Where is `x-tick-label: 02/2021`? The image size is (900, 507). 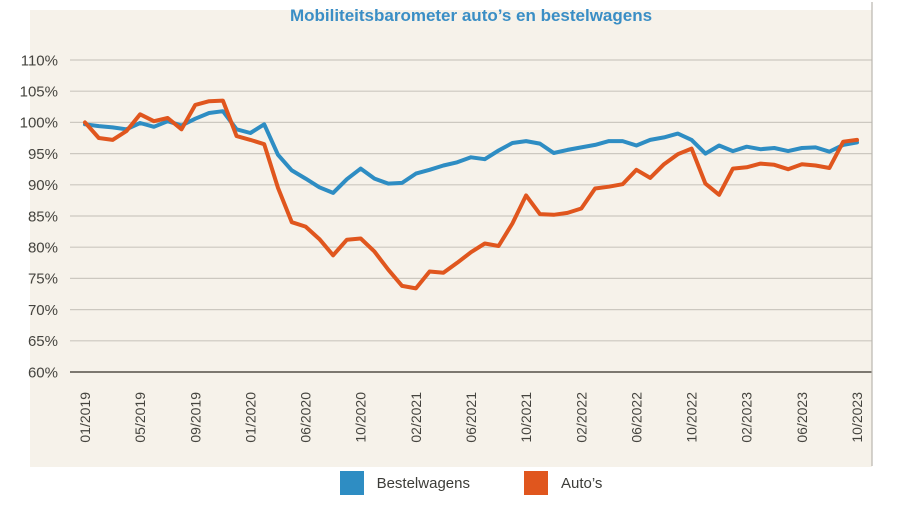
x-tick-label: 02/2021 is located at coordinates (416, 417).